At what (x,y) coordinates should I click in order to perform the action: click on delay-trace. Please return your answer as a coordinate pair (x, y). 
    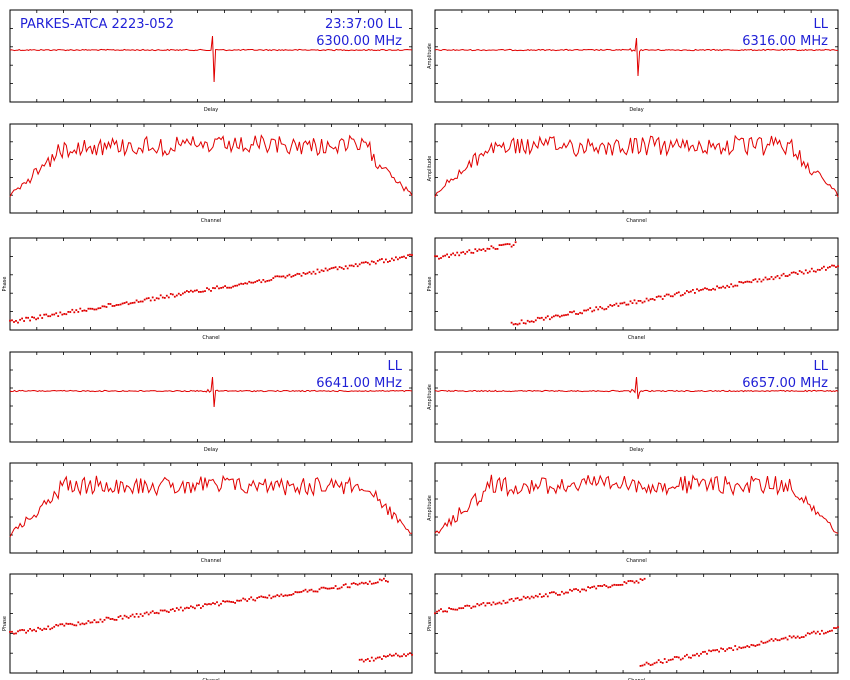
    Looking at the image, I should click on (636, 388).